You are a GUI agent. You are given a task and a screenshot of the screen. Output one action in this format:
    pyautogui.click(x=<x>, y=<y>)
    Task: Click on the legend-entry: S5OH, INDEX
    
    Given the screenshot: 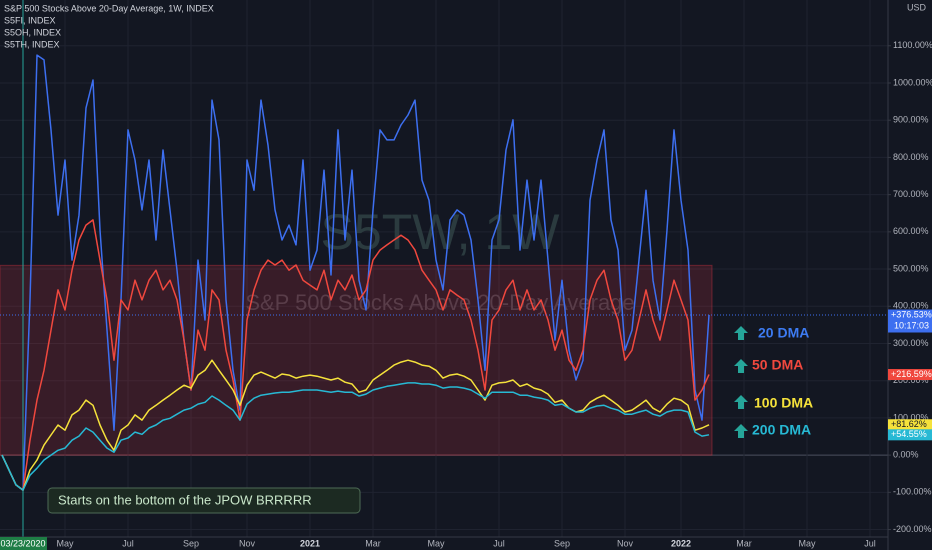 What is the action you would take?
    pyautogui.click(x=32, y=32)
    